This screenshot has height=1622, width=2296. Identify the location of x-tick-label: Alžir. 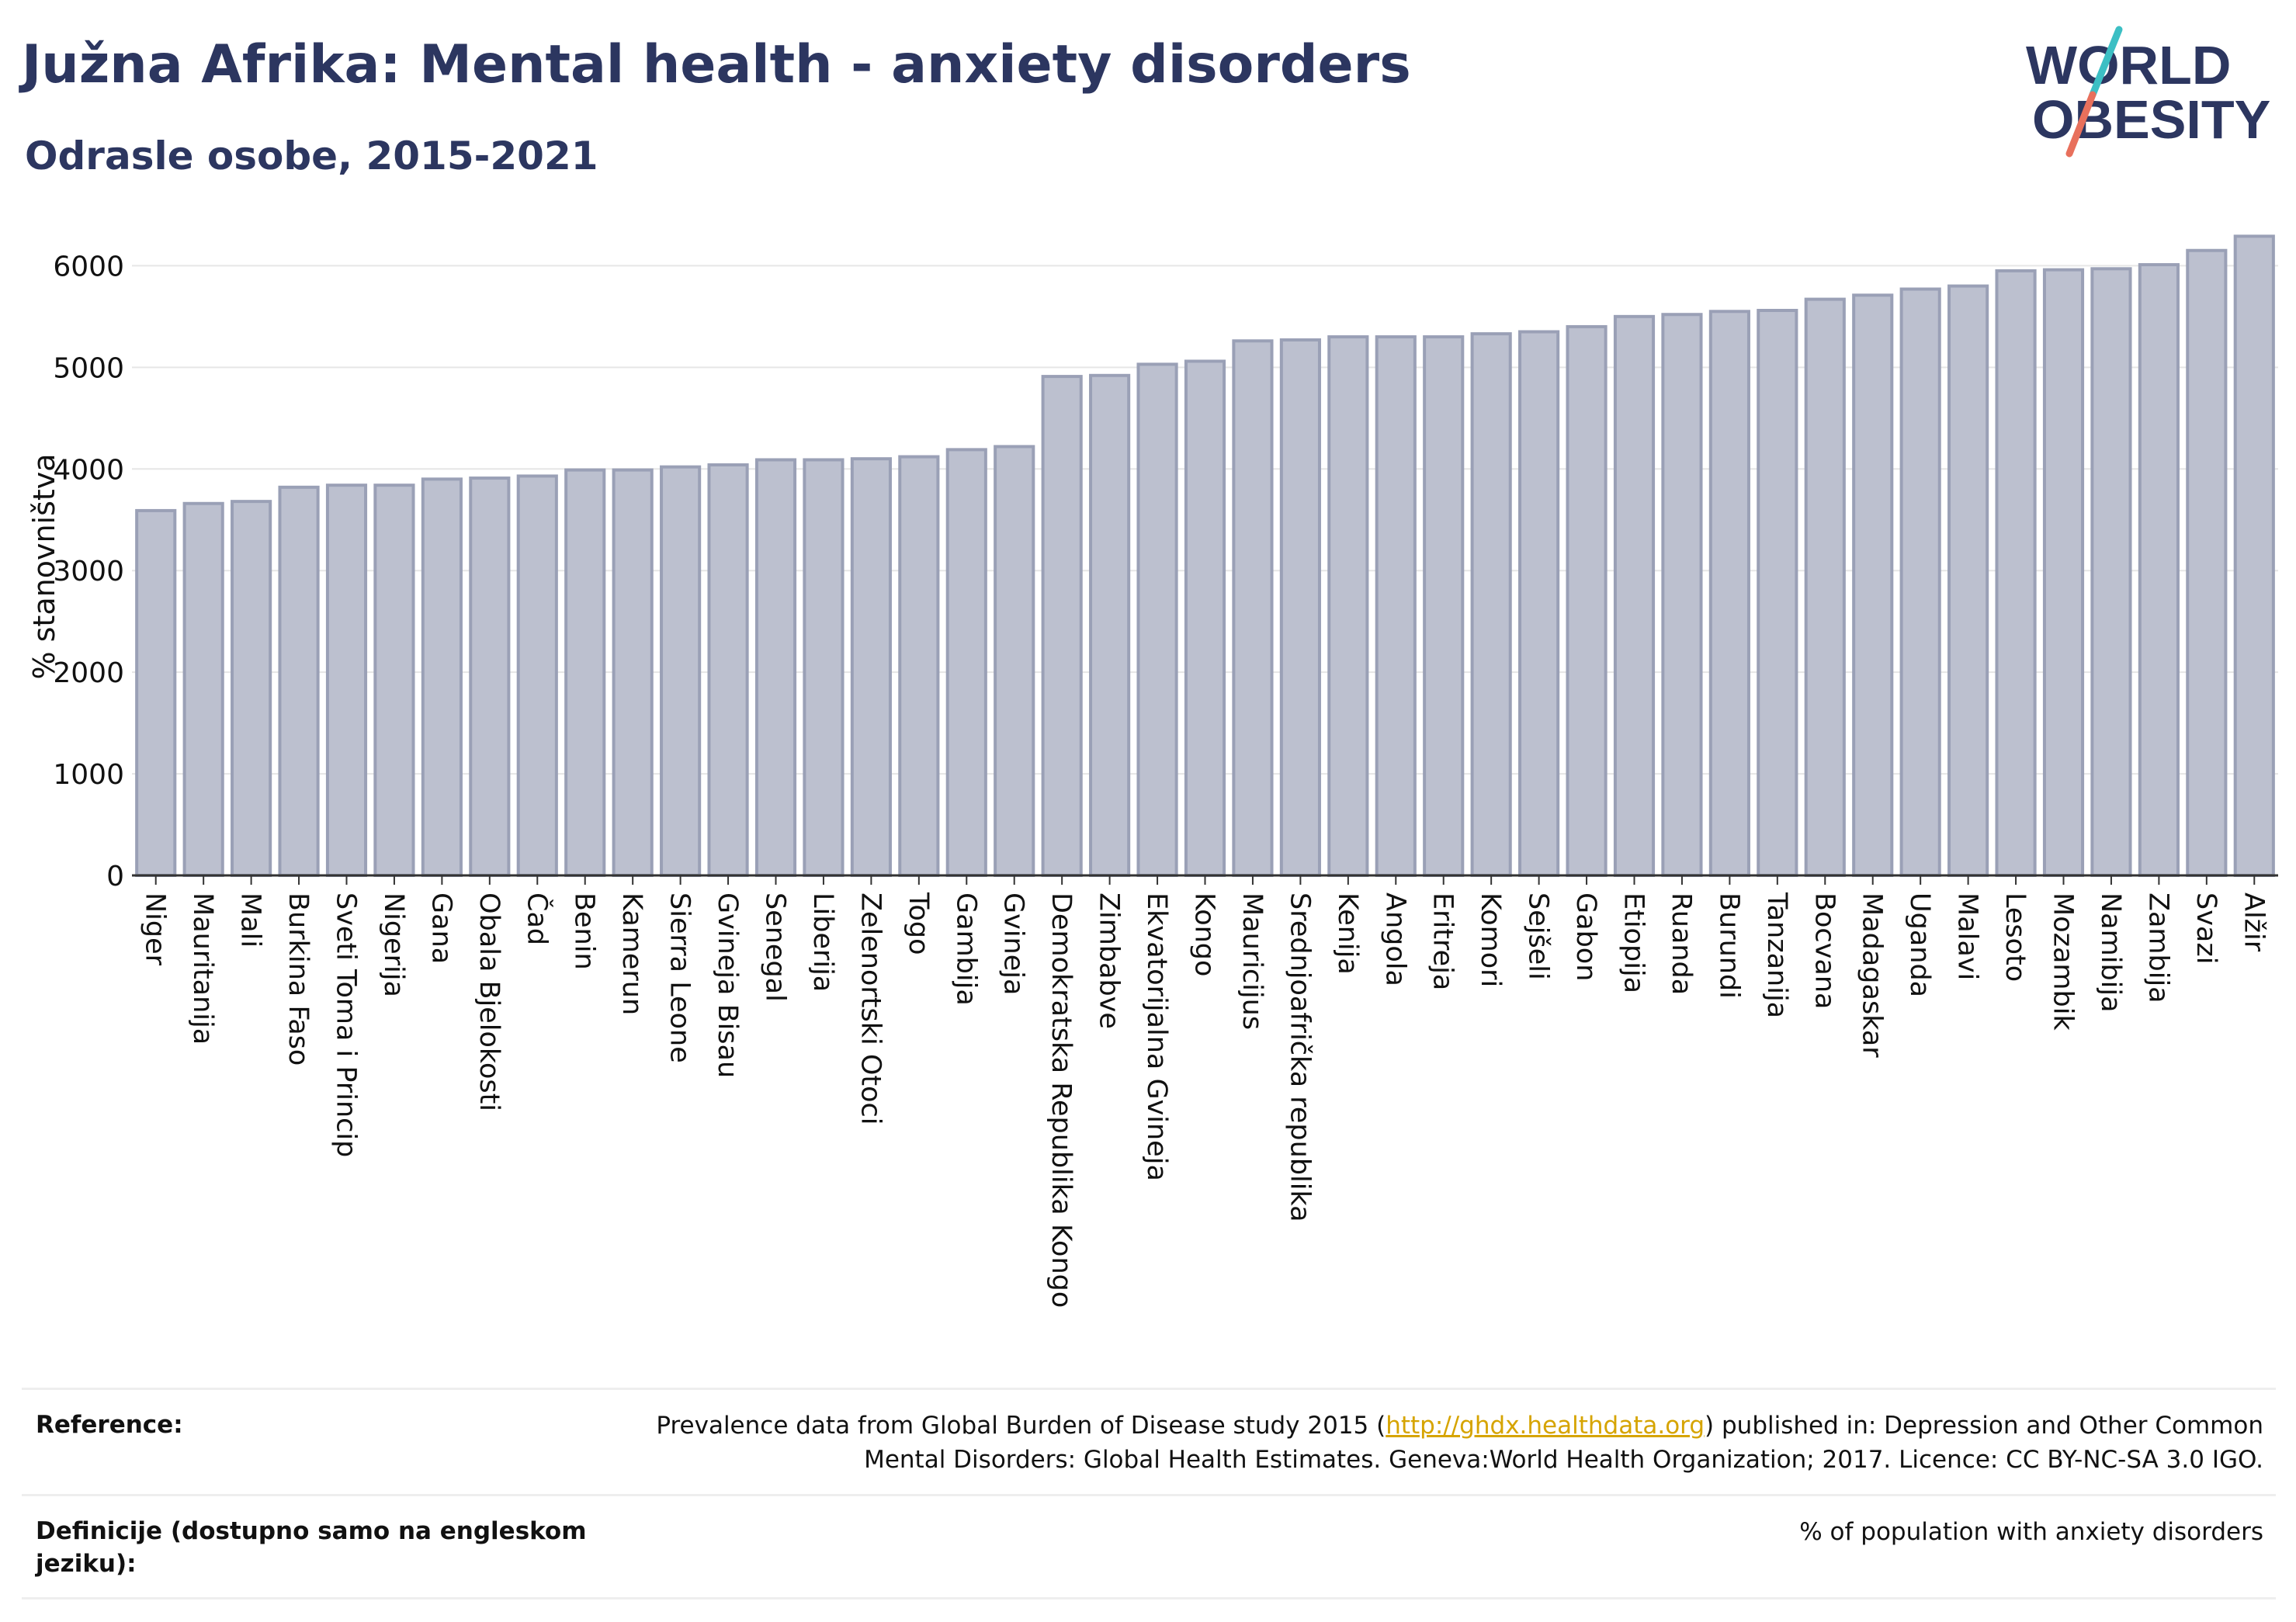
(2253, 922).